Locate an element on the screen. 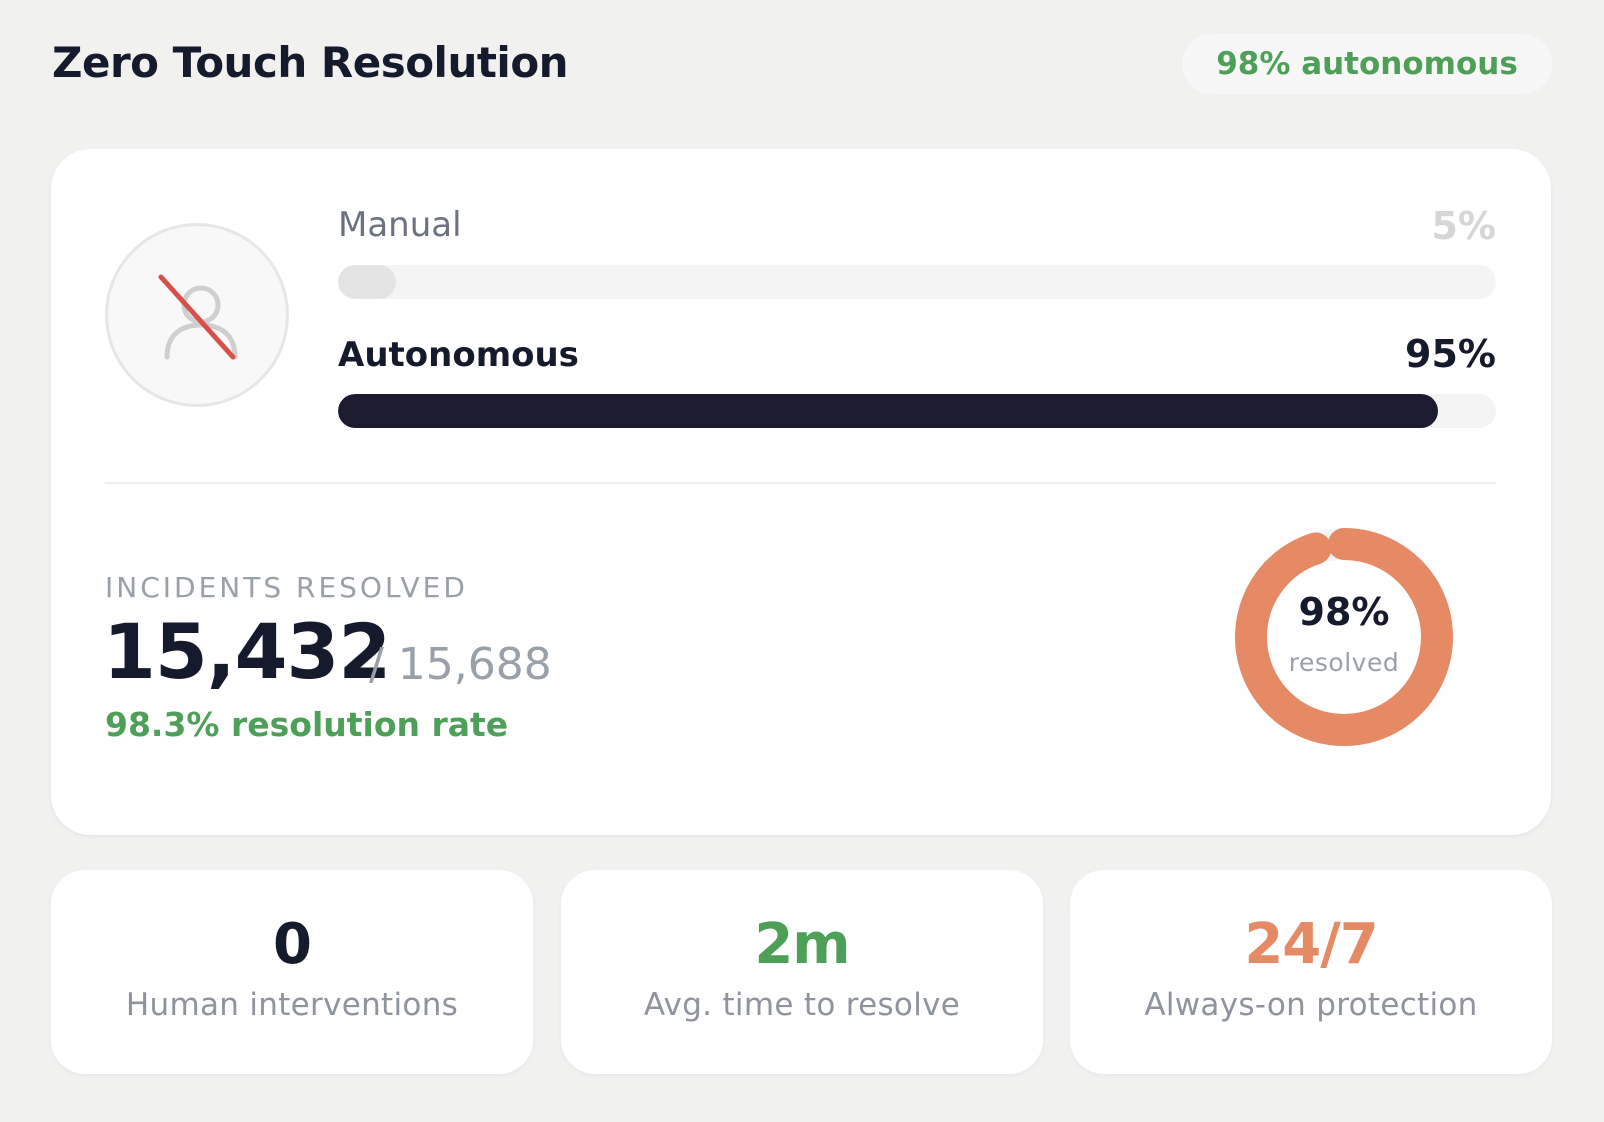 The width and height of the screenshot is (1604, 1122). incidents-count: 15,432 is located at coordinates (247, 651).